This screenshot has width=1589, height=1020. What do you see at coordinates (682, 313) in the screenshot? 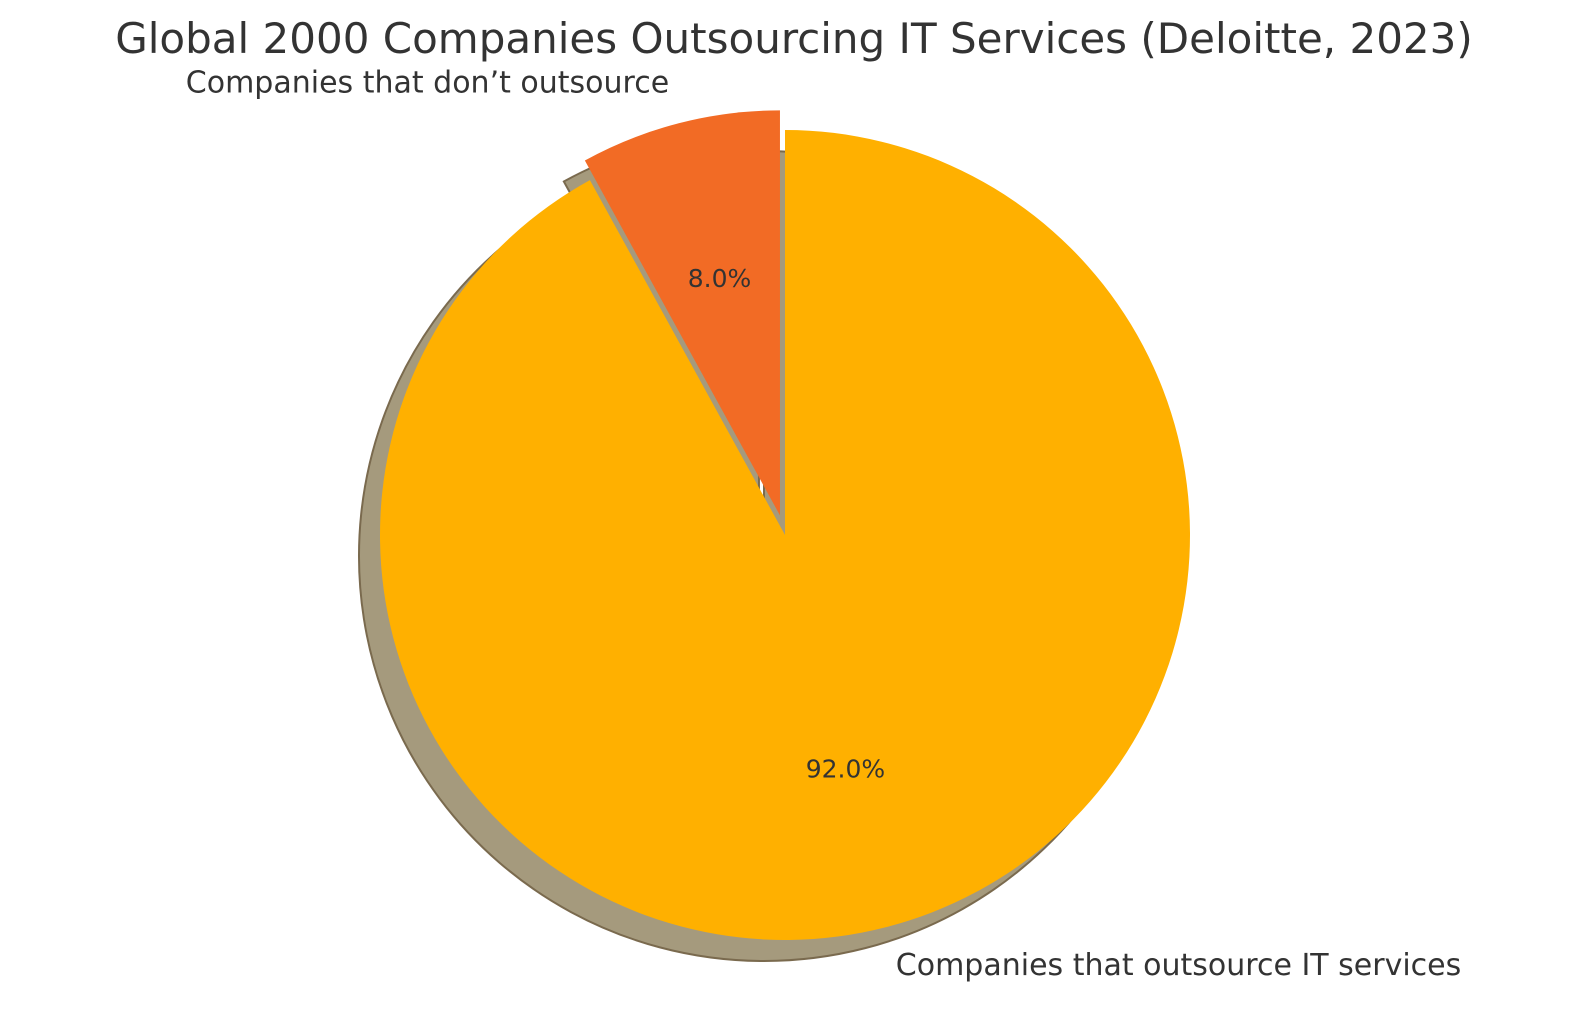
I see `slice-2-wedge` at bounding box center [682, 313].